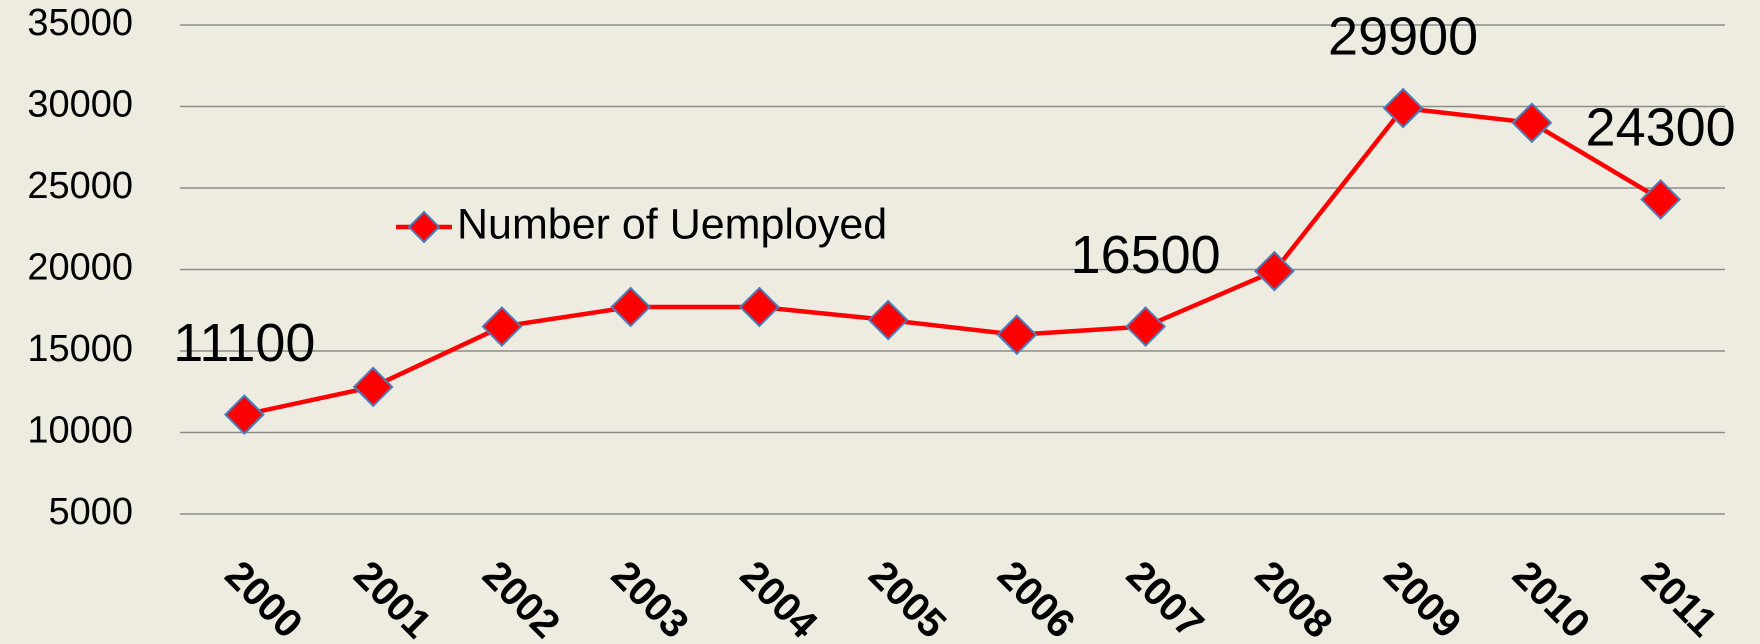 The height and width of the screenshot is (644, 1760). I want to click on x-tick-label: 2001, so click(392, 598).